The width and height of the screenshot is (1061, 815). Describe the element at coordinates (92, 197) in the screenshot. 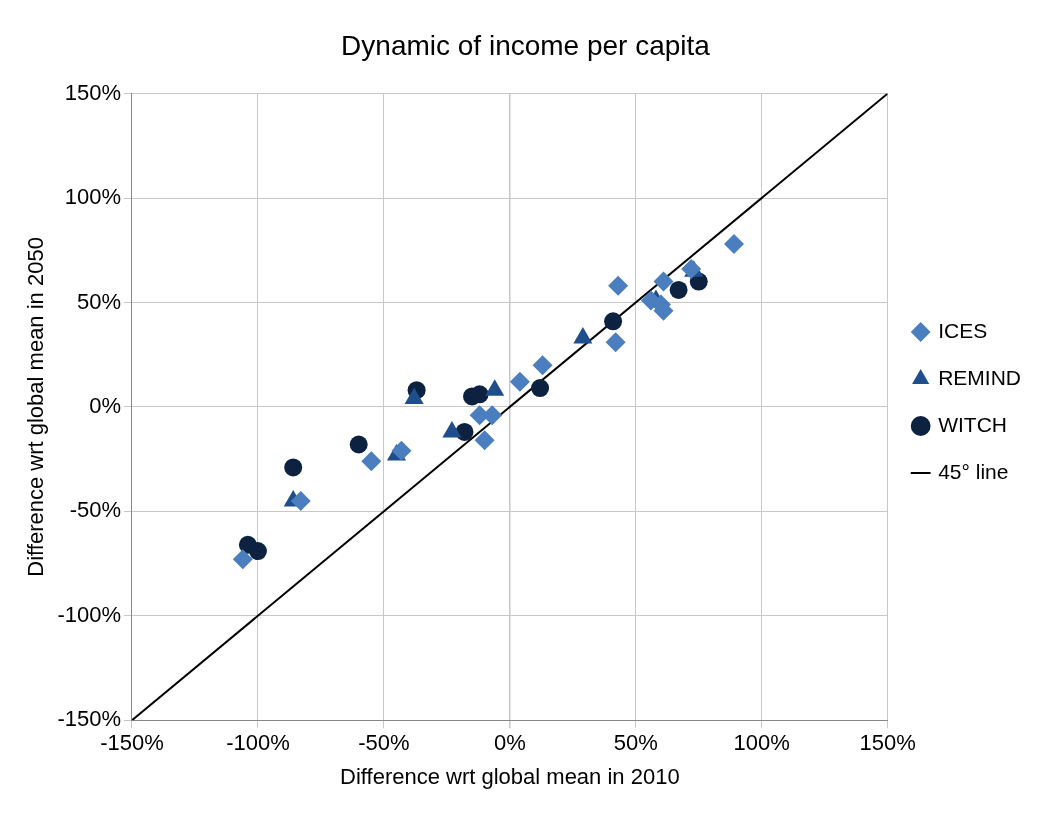

I see `y-tick-label: 100%` at that location.